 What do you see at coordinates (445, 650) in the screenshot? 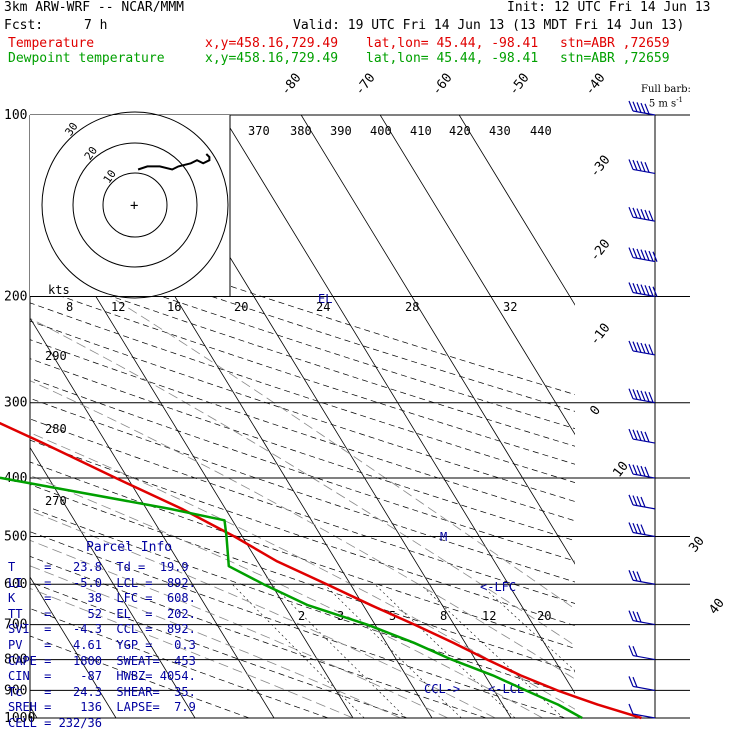
I see `mixing-ratio-line` at bounding box center [445, 650].